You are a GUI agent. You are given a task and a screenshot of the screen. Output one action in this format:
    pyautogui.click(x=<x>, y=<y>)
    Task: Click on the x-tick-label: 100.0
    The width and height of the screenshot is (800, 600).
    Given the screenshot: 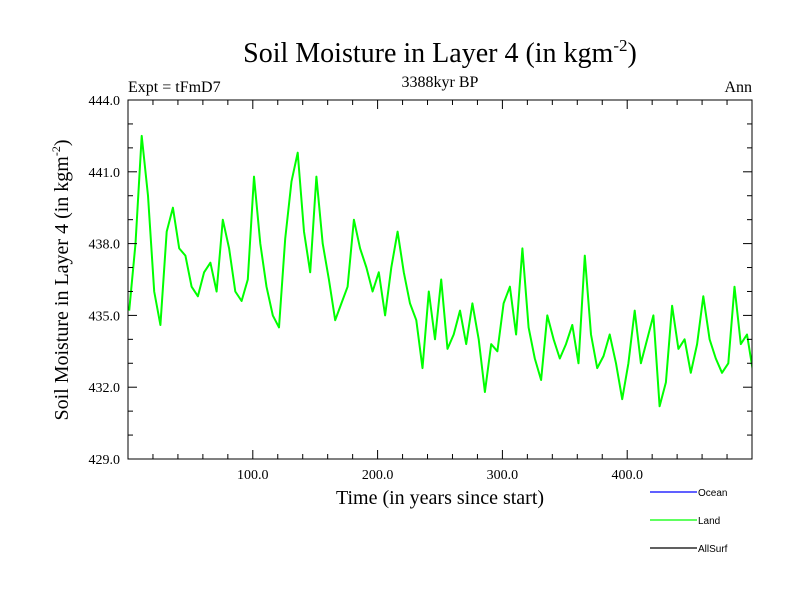 What is the action you would take?
    pyautogui.click(x=253, y=475)
    